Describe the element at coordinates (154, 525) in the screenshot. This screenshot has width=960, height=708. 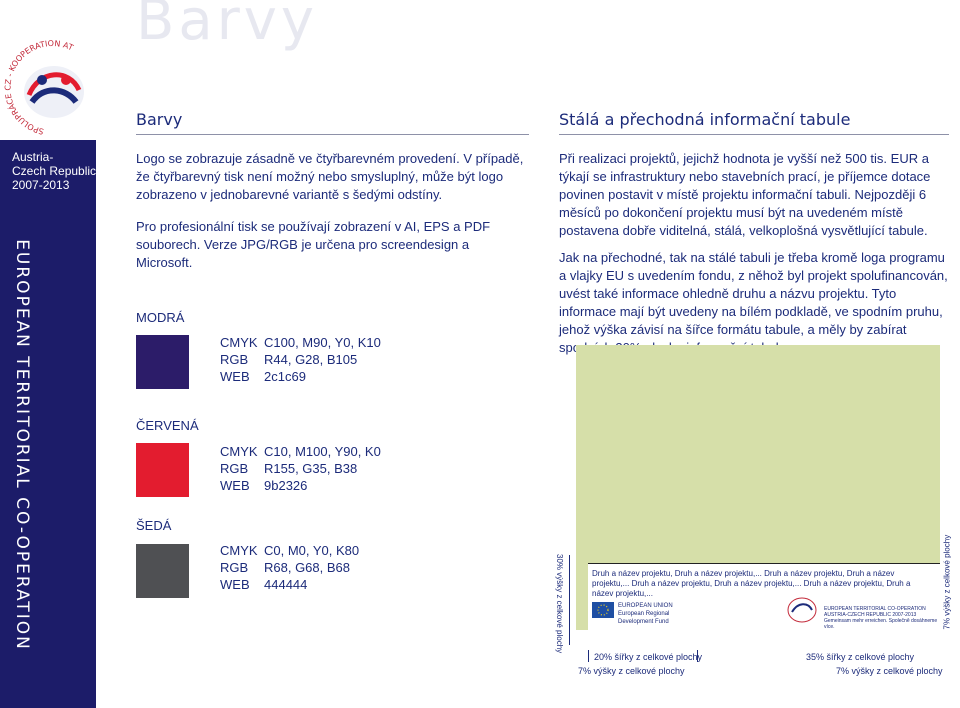
I see `swatch-label-gray: ŠEDÁ` at that location.